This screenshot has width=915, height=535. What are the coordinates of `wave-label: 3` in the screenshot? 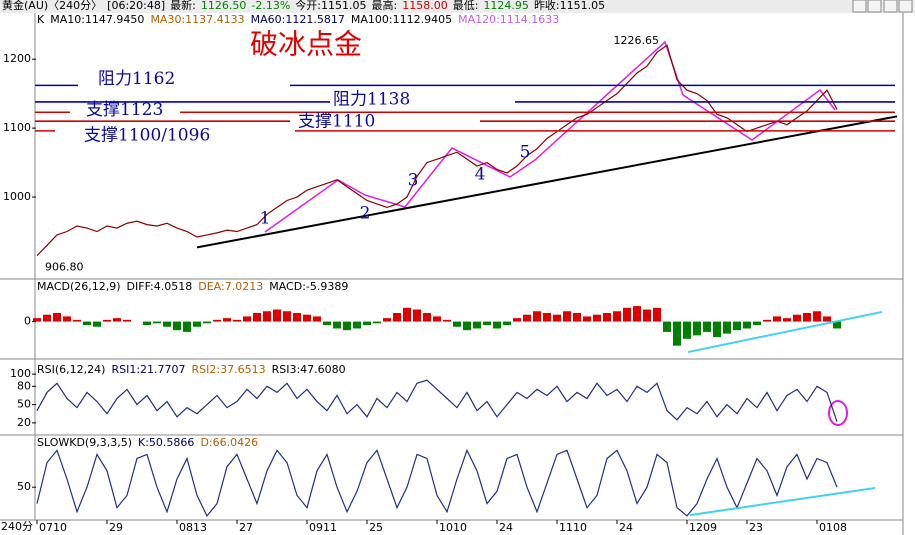 It's located at (413, 181).